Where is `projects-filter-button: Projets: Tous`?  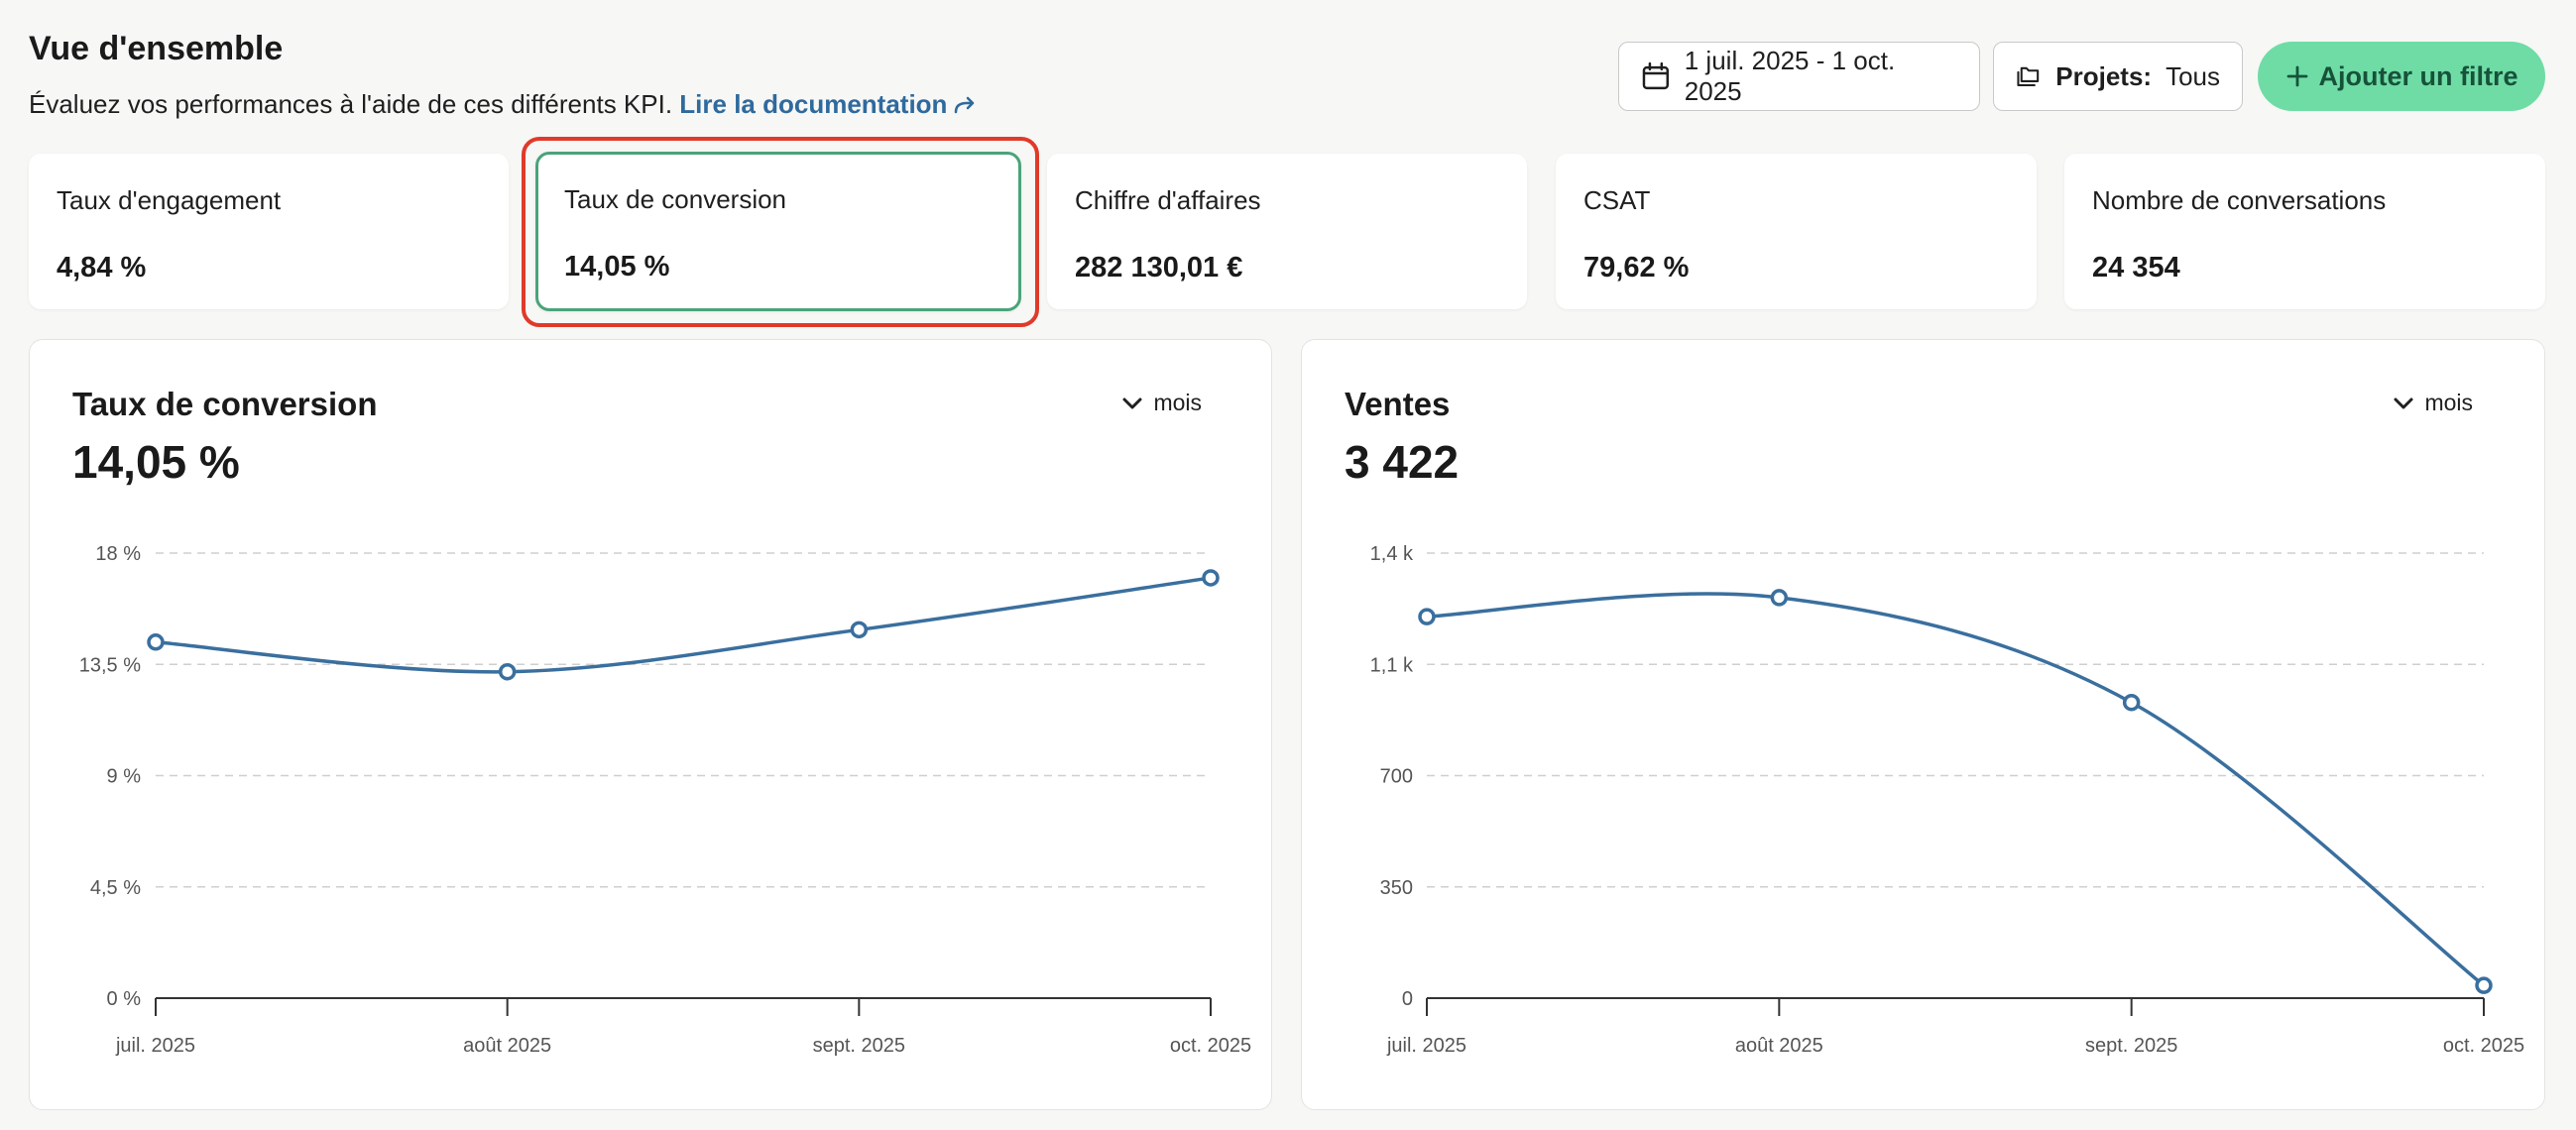
projects-filter-button: Projets: Tous is located at coordinates (2118, 76).